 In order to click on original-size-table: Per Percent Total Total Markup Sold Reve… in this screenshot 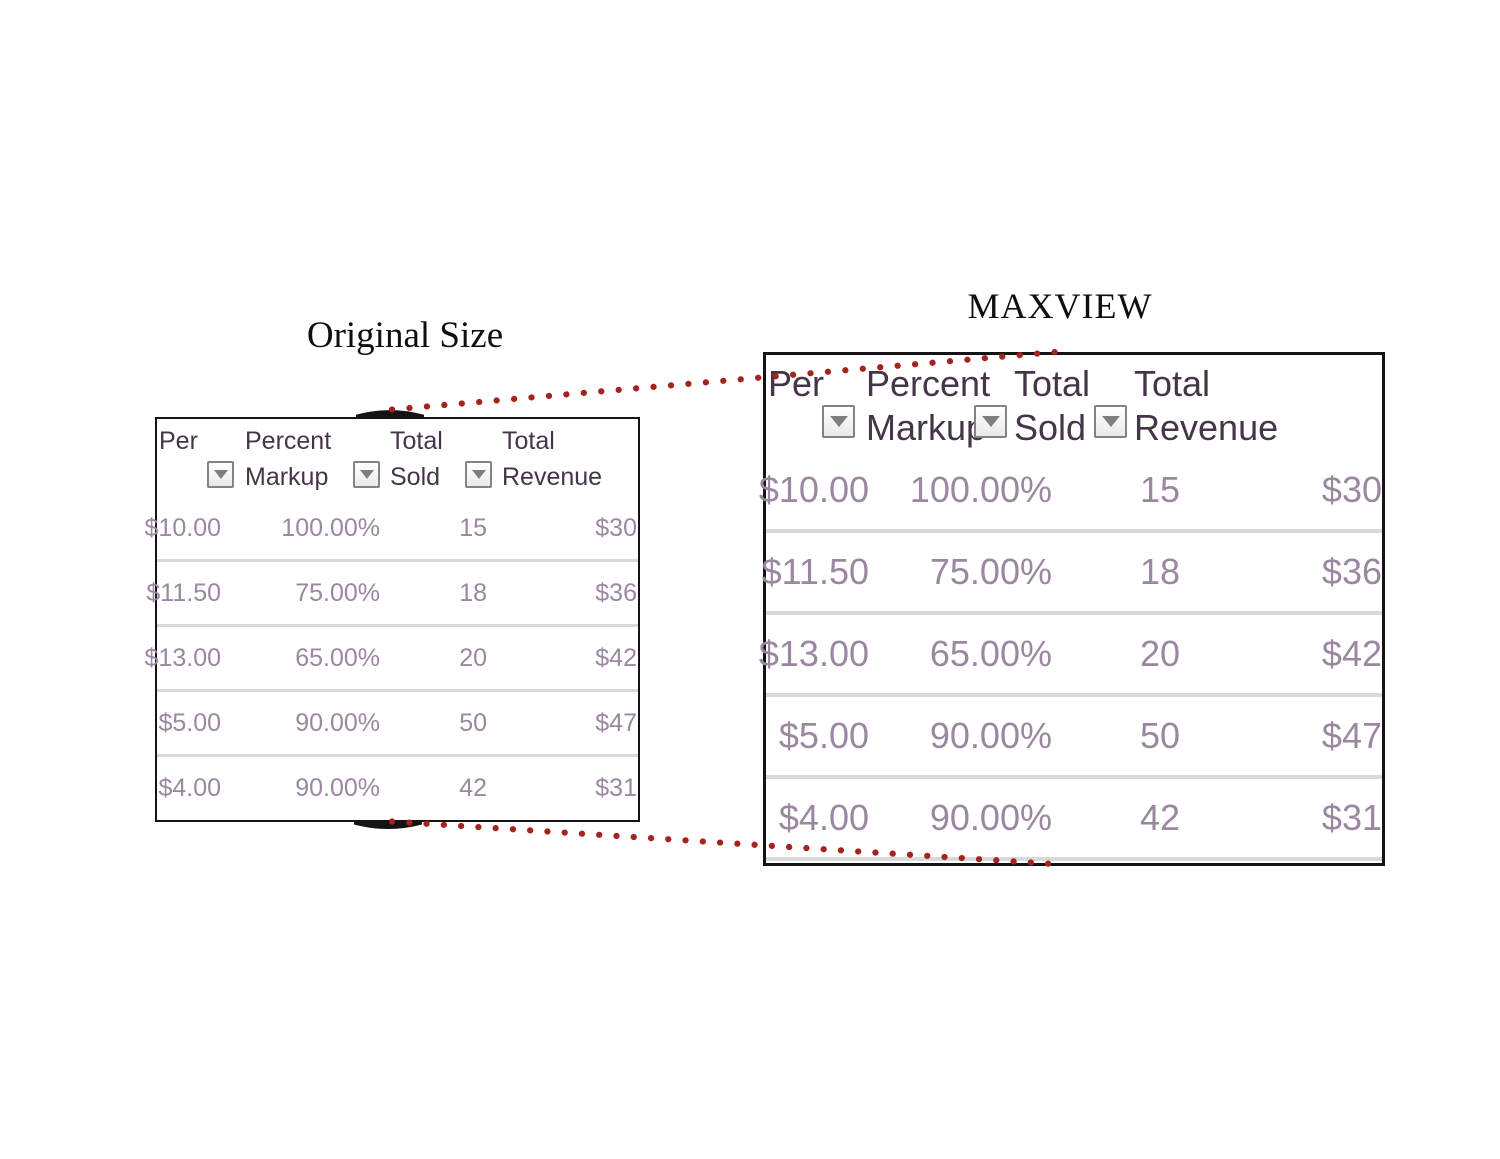, I will do `click(392, 619)`.